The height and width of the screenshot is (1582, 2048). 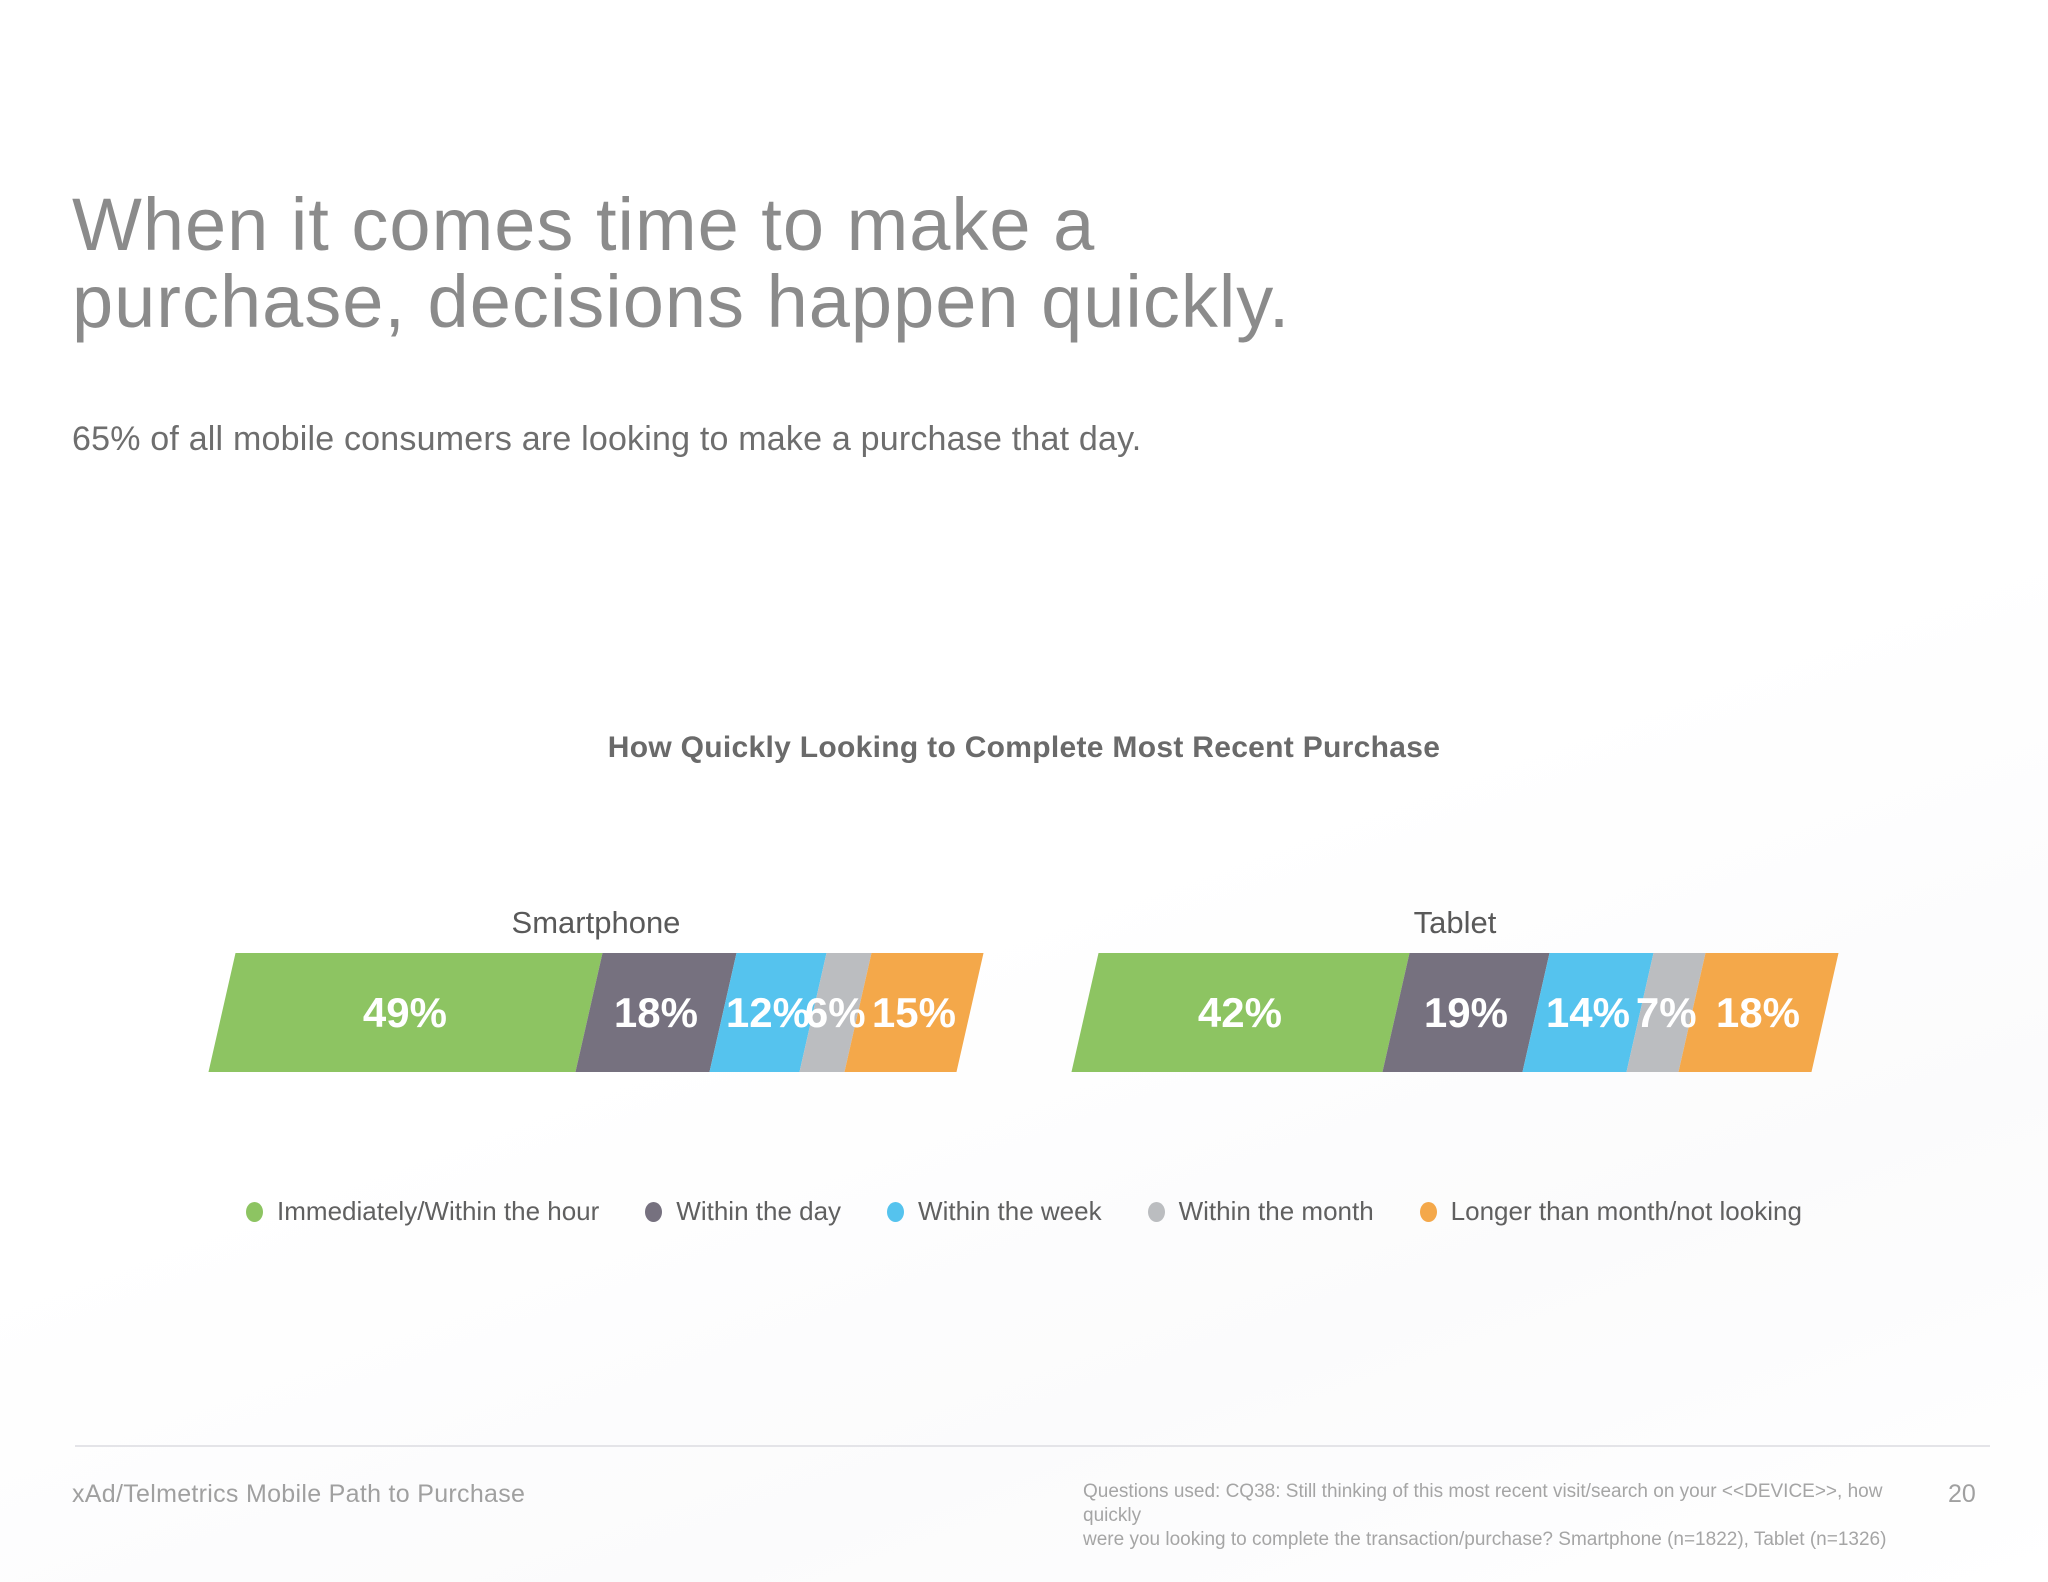 I want to click on footer-divider, so click(x=1032, y=1446).